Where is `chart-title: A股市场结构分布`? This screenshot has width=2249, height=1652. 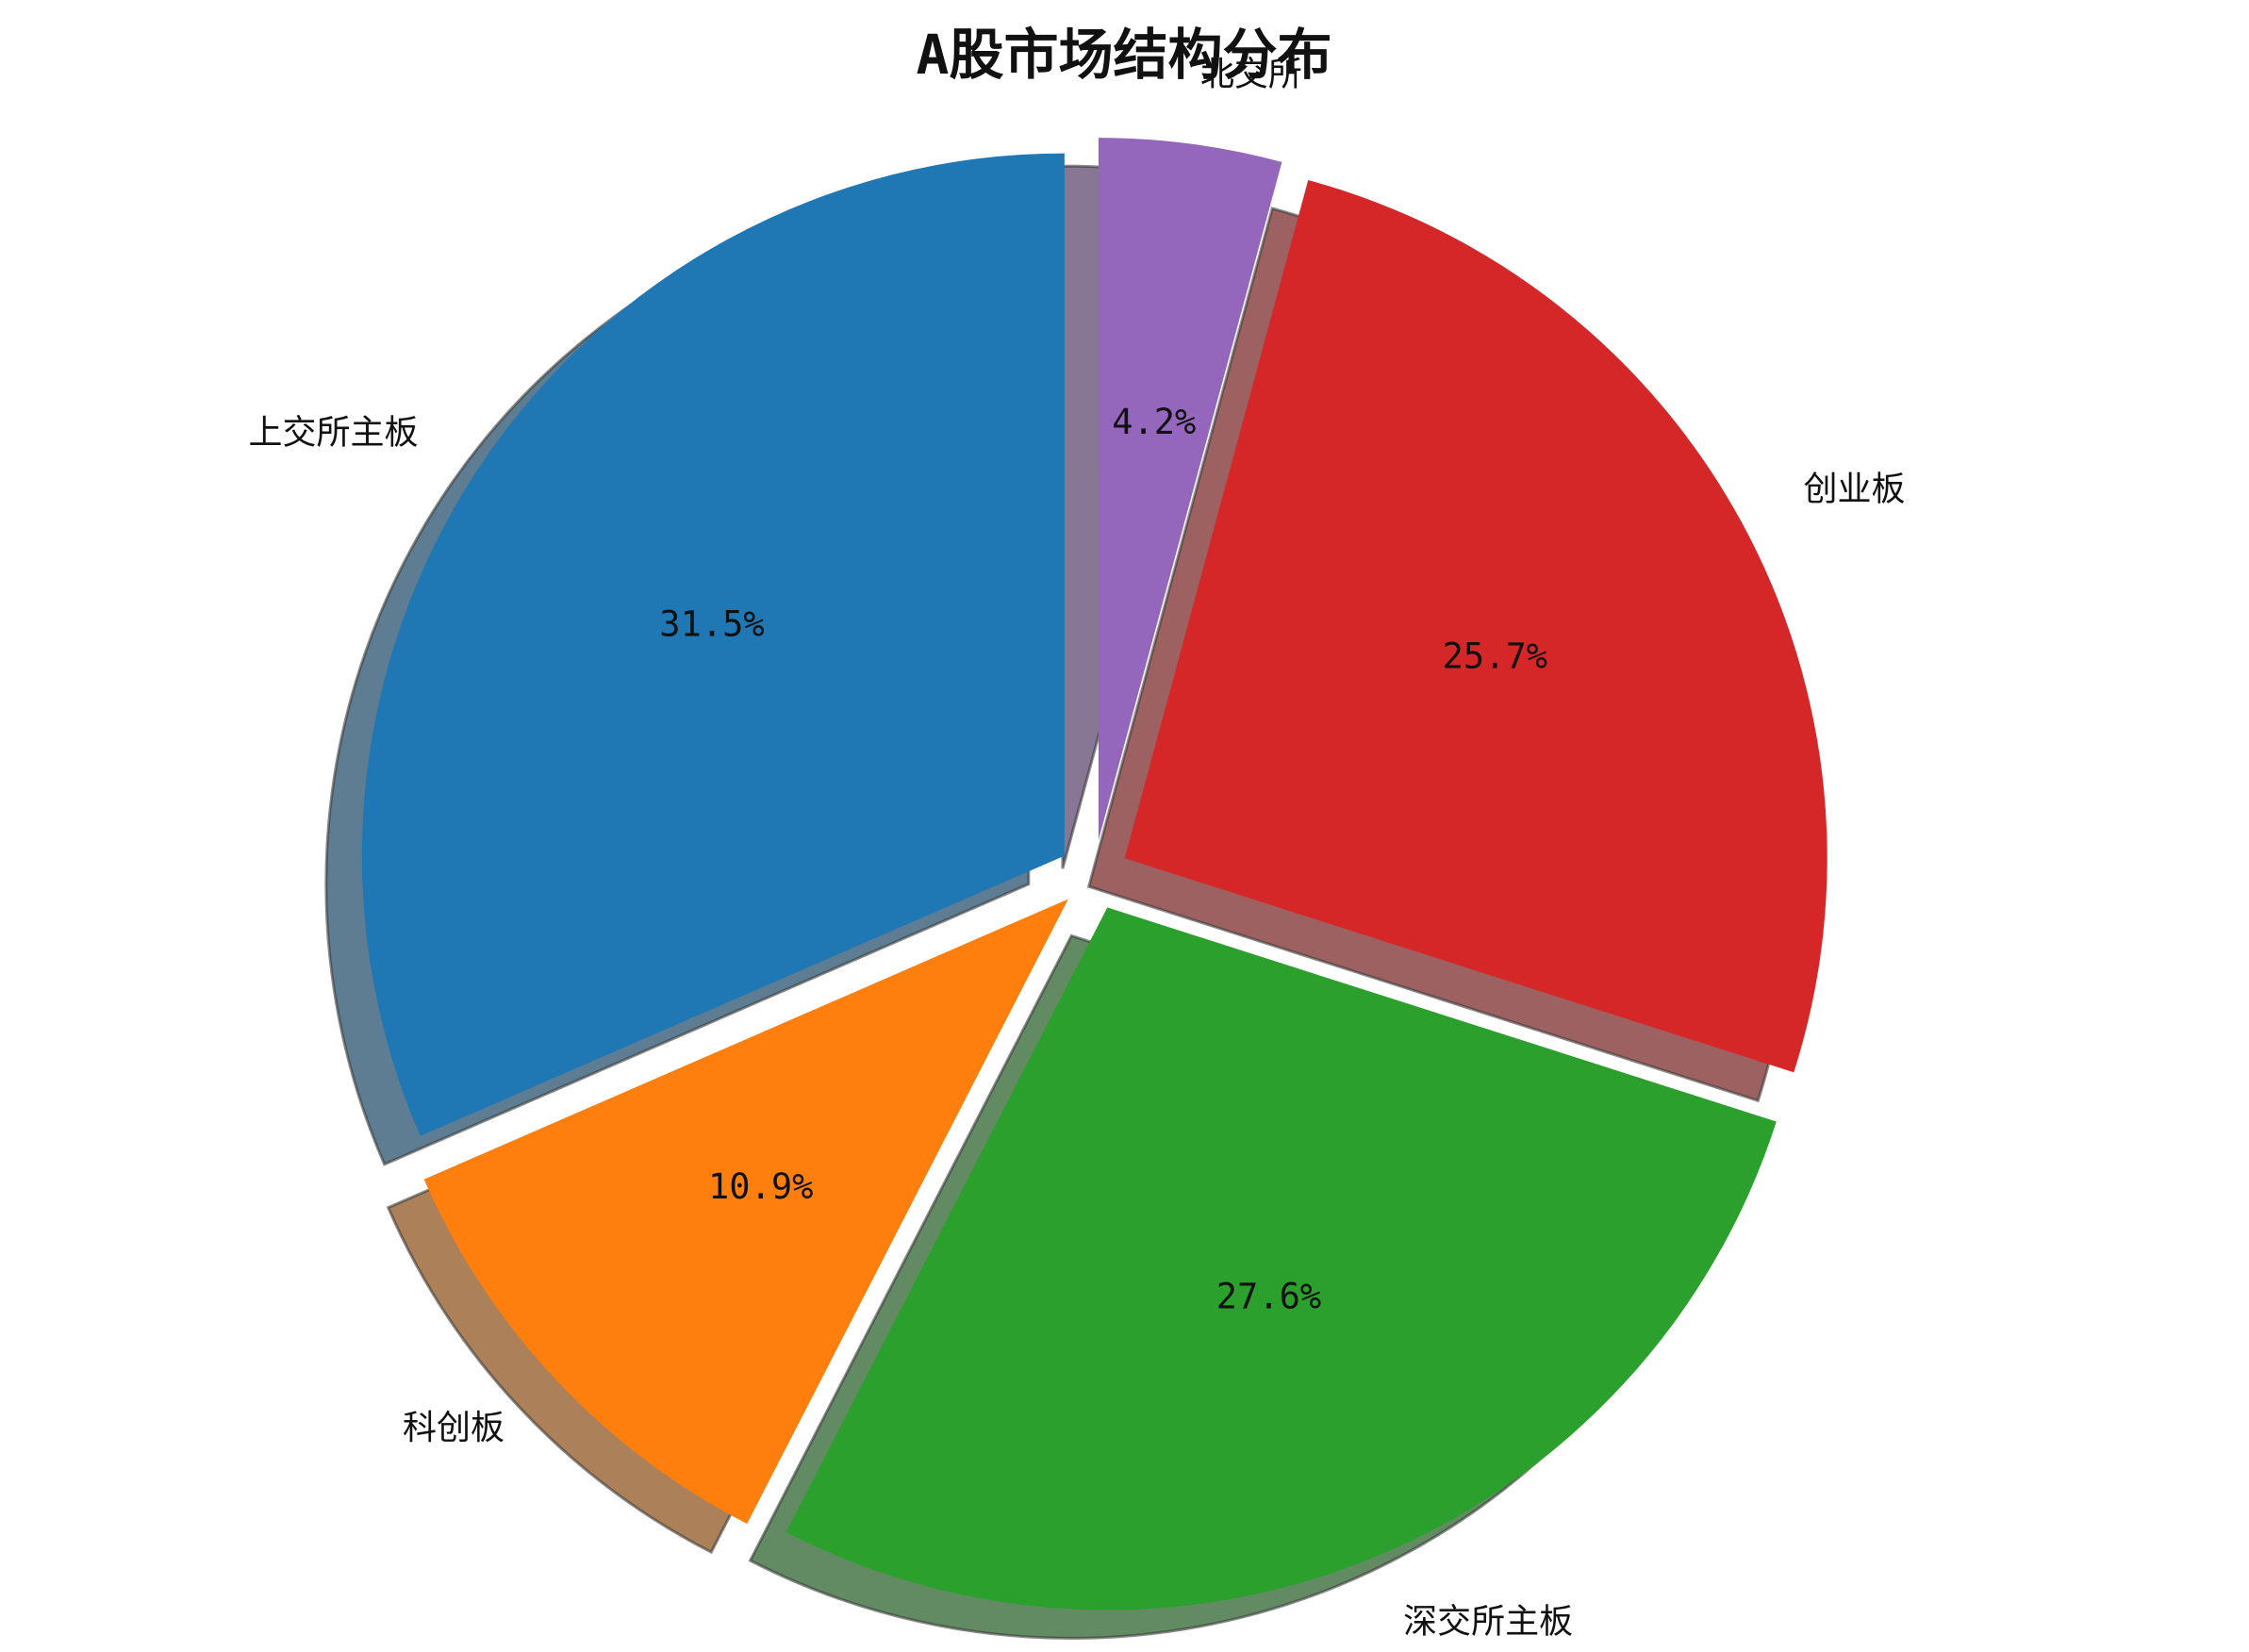 chart-title: A股市场结构分布 is located at coordinates (1124, 55).